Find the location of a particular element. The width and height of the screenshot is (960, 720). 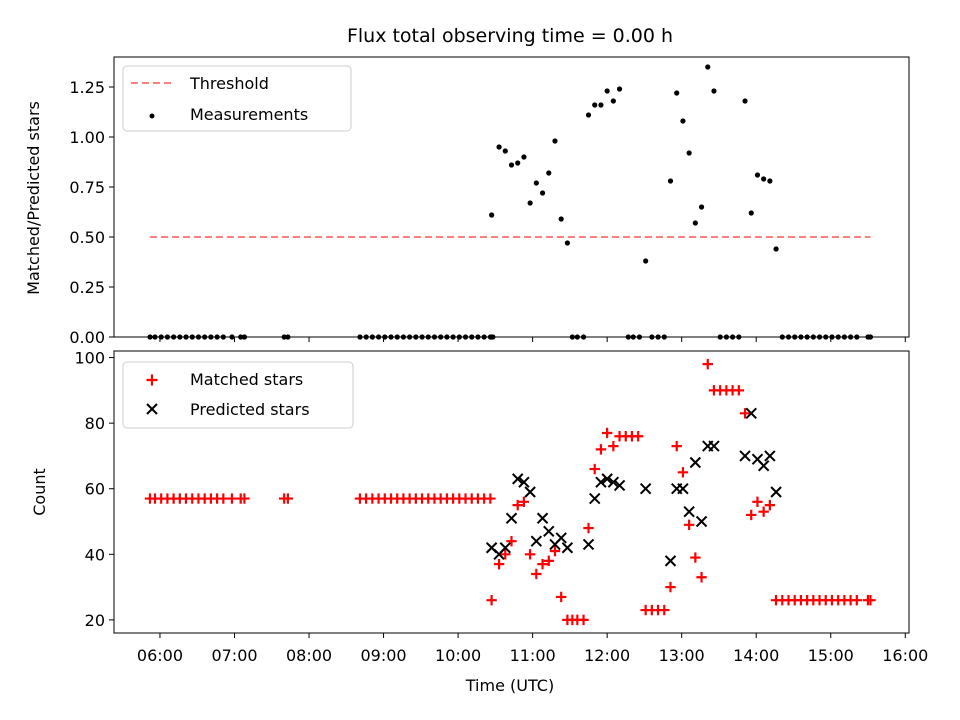

x-tick-label: 10:00 is located at coordinates (458, 655).